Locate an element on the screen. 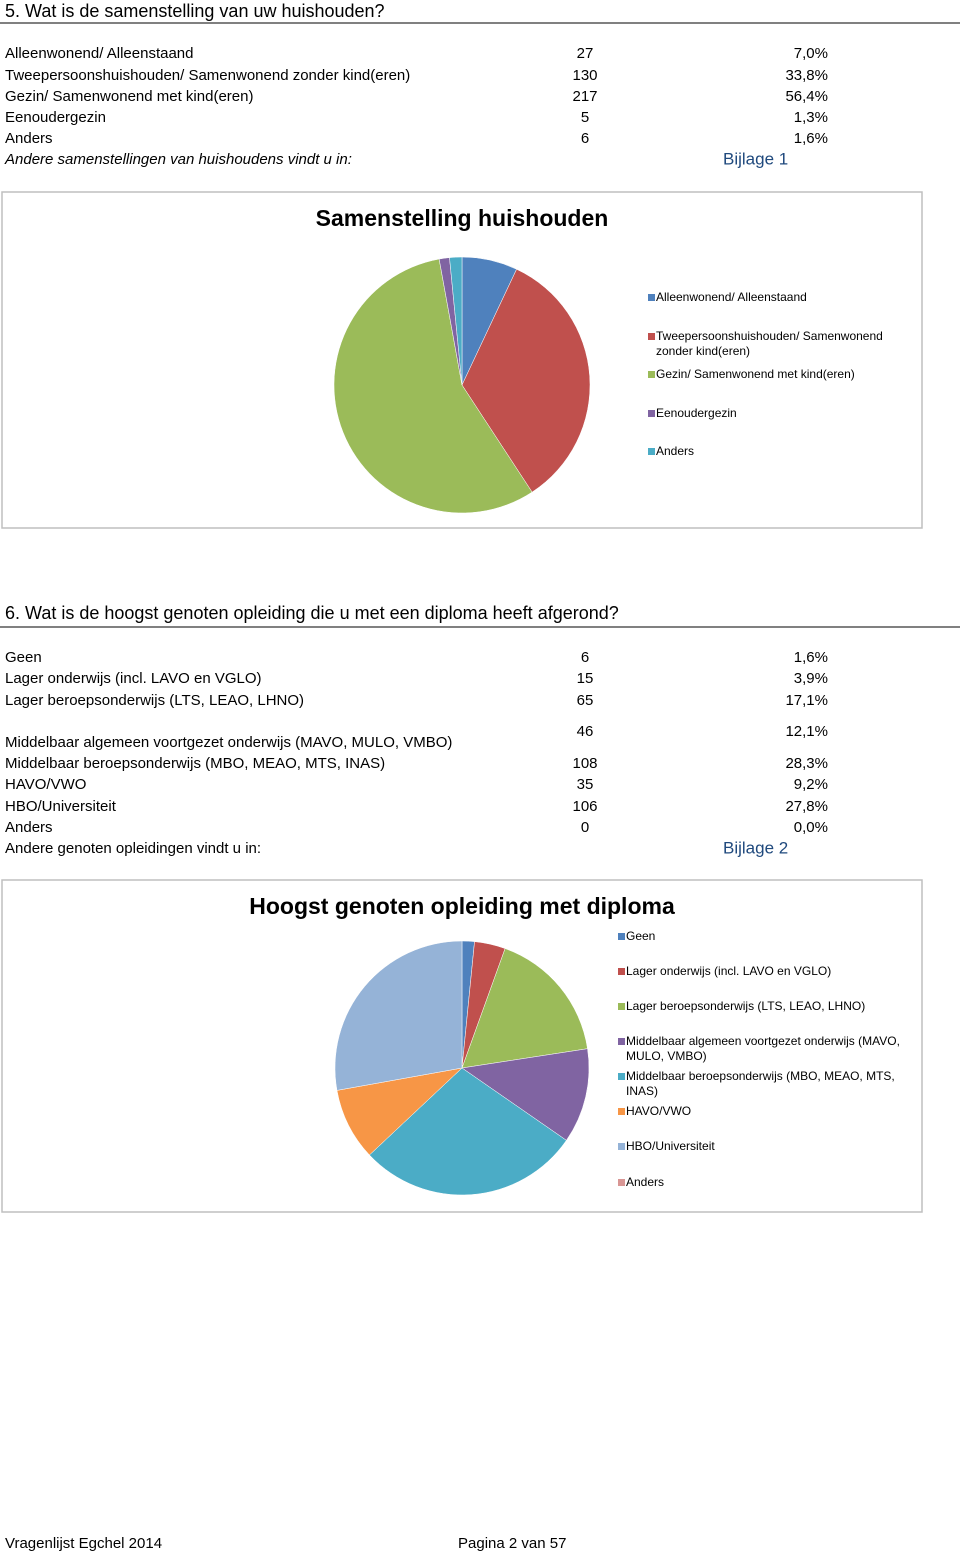 This screenshot has height=1553, width=960. row-percent: 28,3% is located at coordinates (806, 763).